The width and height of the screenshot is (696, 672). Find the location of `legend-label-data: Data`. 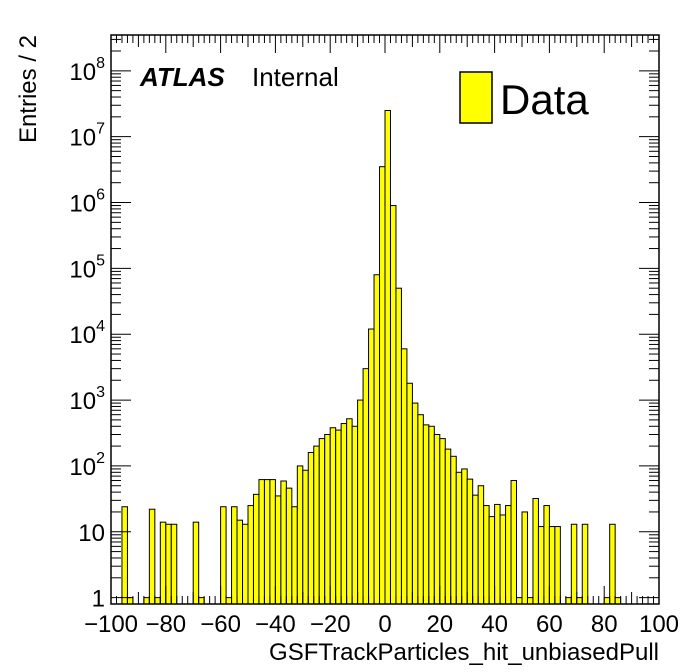

legend-label-data: Data is located at coordinates (544, 99).